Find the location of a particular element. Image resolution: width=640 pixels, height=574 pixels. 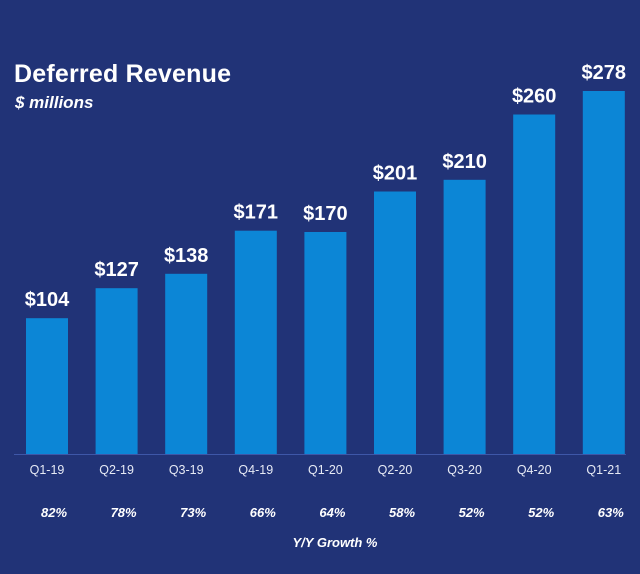

growth-label-Q4-20: 52% is located at coordinates (541, 512).